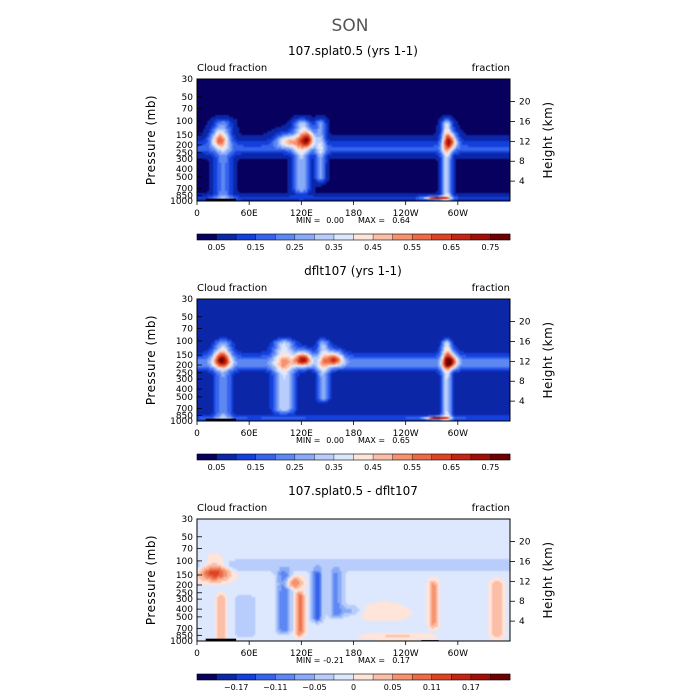  Describe the element at coordinates (353, 687) in the screenshot. I see `colorbar-label: 0` at that location.